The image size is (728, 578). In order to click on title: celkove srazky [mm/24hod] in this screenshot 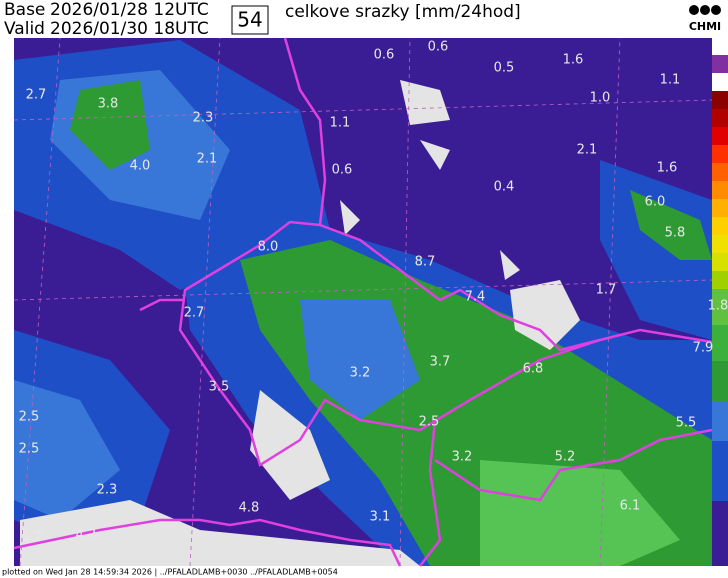, I will do `click(403, 12)`.